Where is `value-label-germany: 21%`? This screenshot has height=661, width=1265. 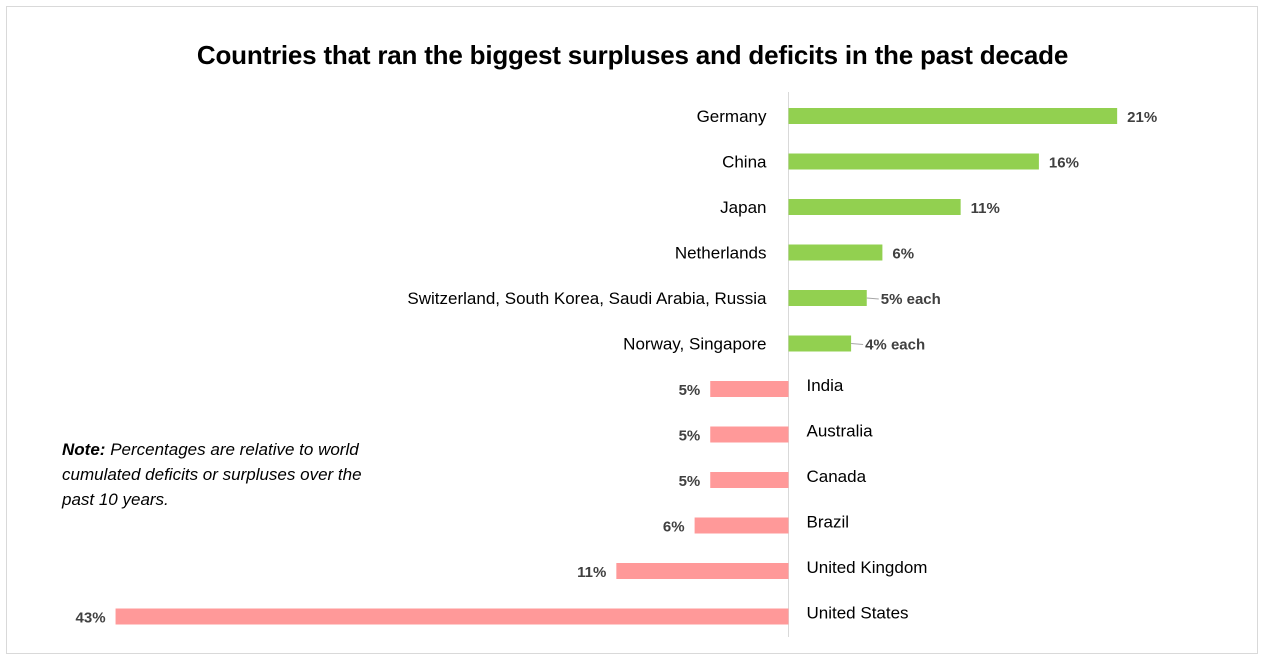 value-label-germany: 21% is located at coordinates (1142, 117).